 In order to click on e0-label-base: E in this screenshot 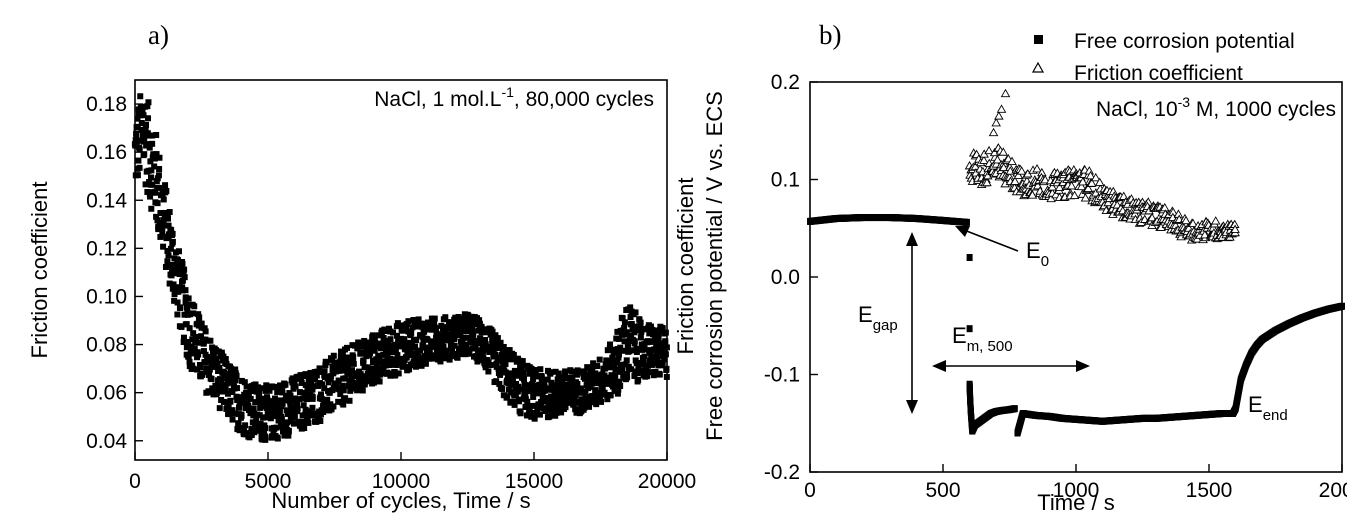, I will do `click(1033, 250)`.